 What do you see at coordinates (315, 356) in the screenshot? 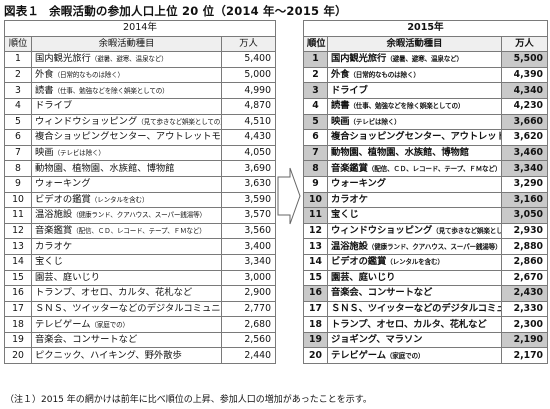
I see `rank-cell: 20` at bounding box center [315, 356].